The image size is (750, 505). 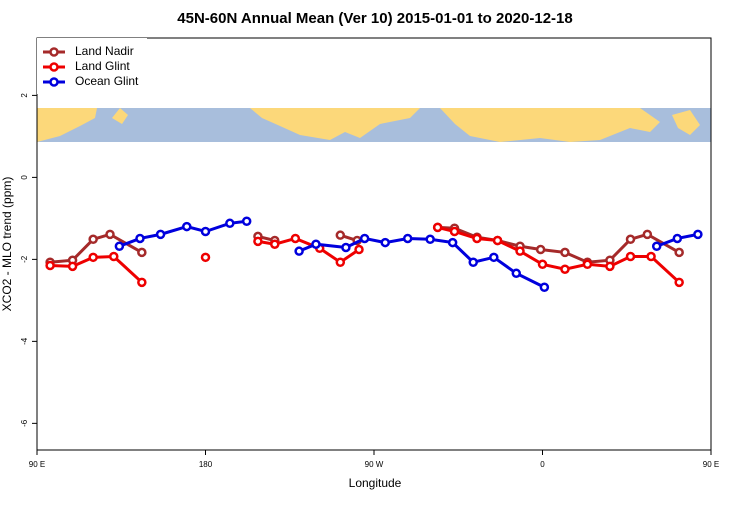 I want to click on legend-label: Land Nadir, so click(x=104, y=51).